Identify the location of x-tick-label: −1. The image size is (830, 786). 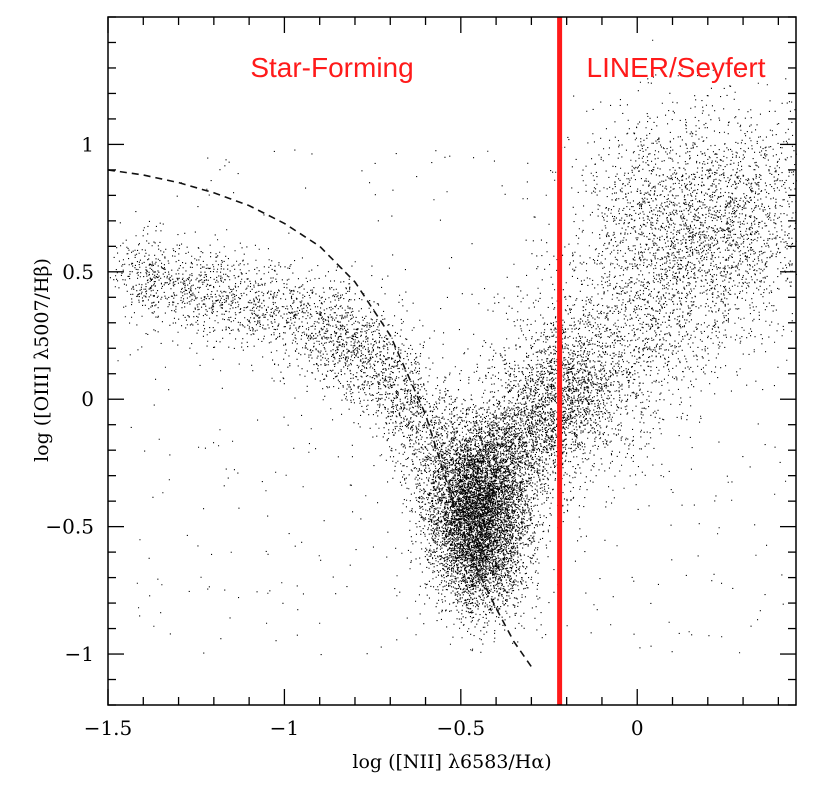
(284, 728).